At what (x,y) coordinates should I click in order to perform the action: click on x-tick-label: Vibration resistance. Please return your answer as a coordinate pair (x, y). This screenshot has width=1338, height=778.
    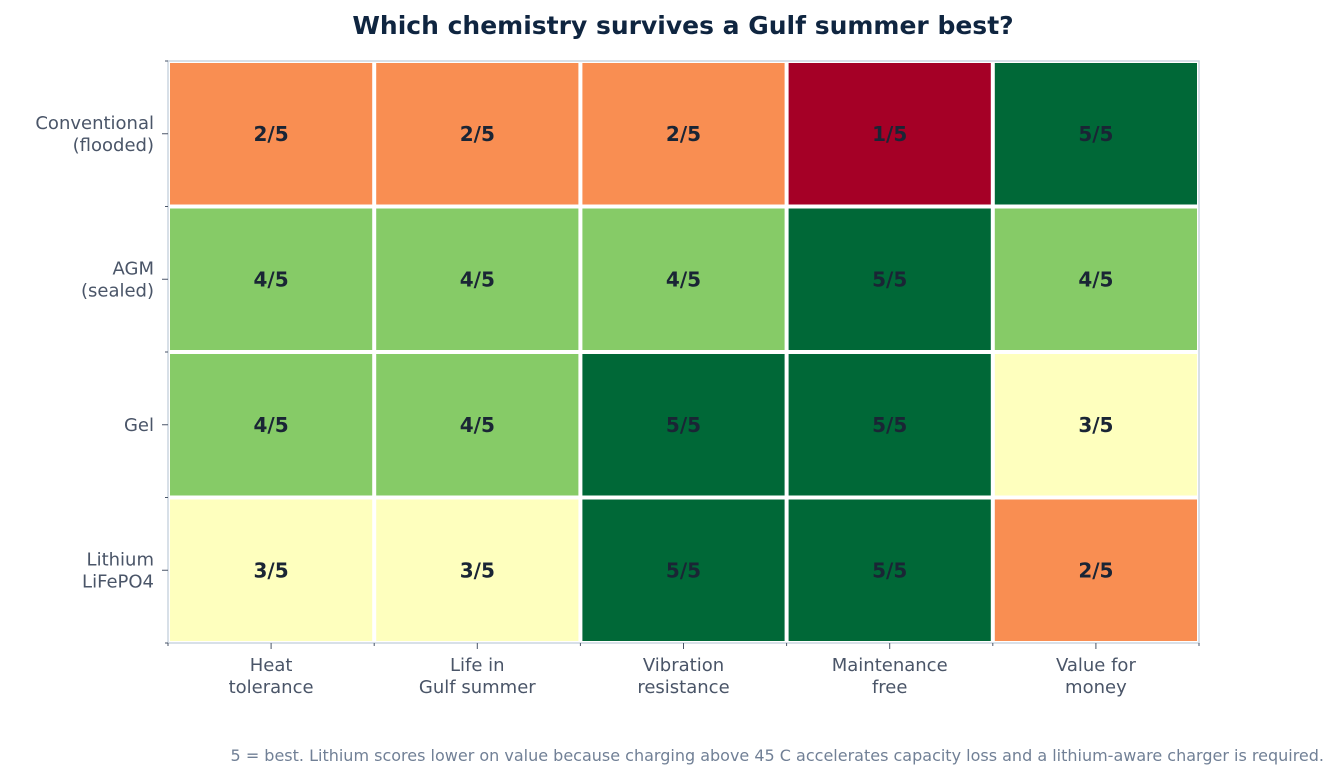
    Looking at the image, I should click on (683, 676).